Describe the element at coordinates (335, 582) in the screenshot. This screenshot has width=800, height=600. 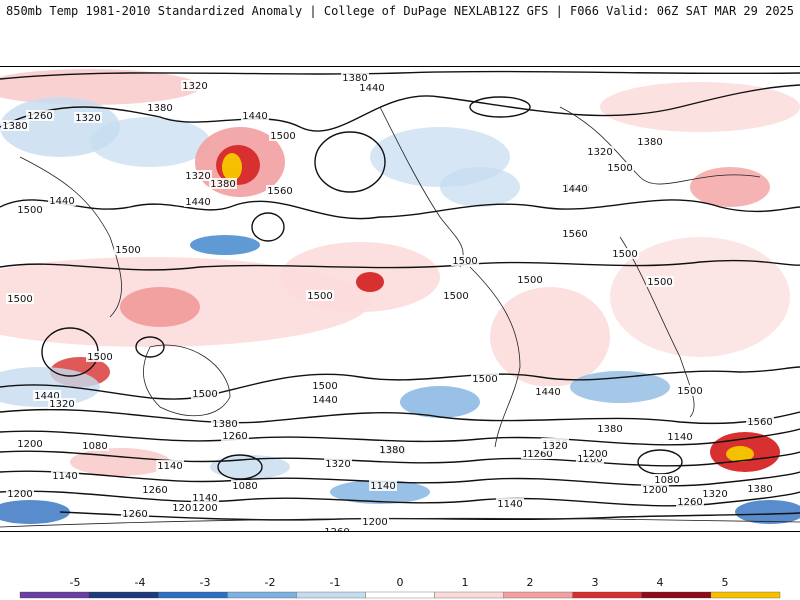
I see `colorbar-tick-label: -1` at that location.